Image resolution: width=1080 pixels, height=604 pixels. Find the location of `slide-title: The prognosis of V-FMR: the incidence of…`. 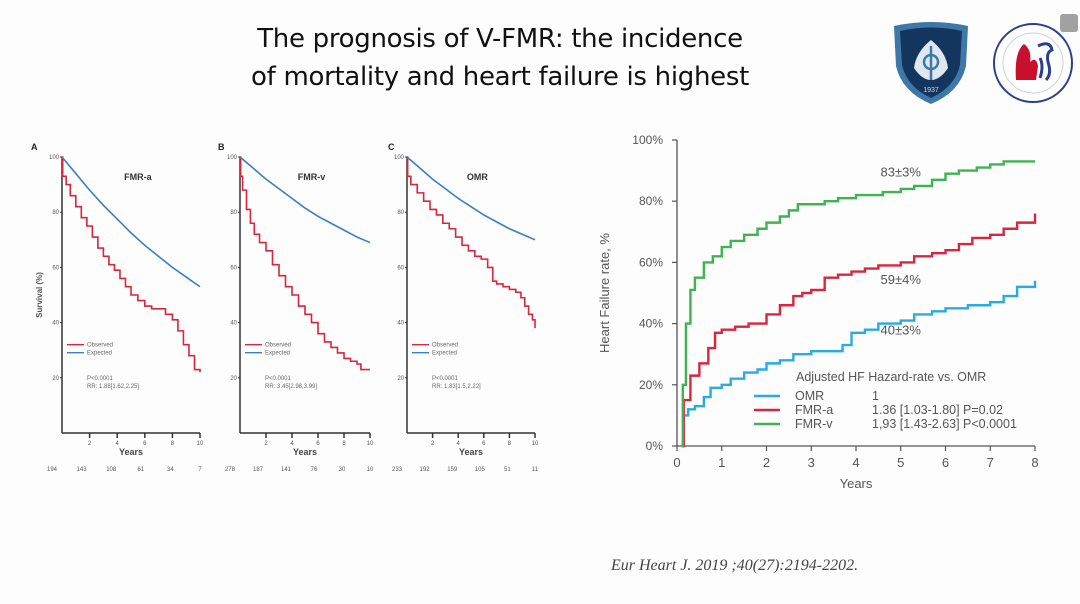

slide-title: The prognosis of V-FMR: the incidence of… is located at coordinates (500, 58).